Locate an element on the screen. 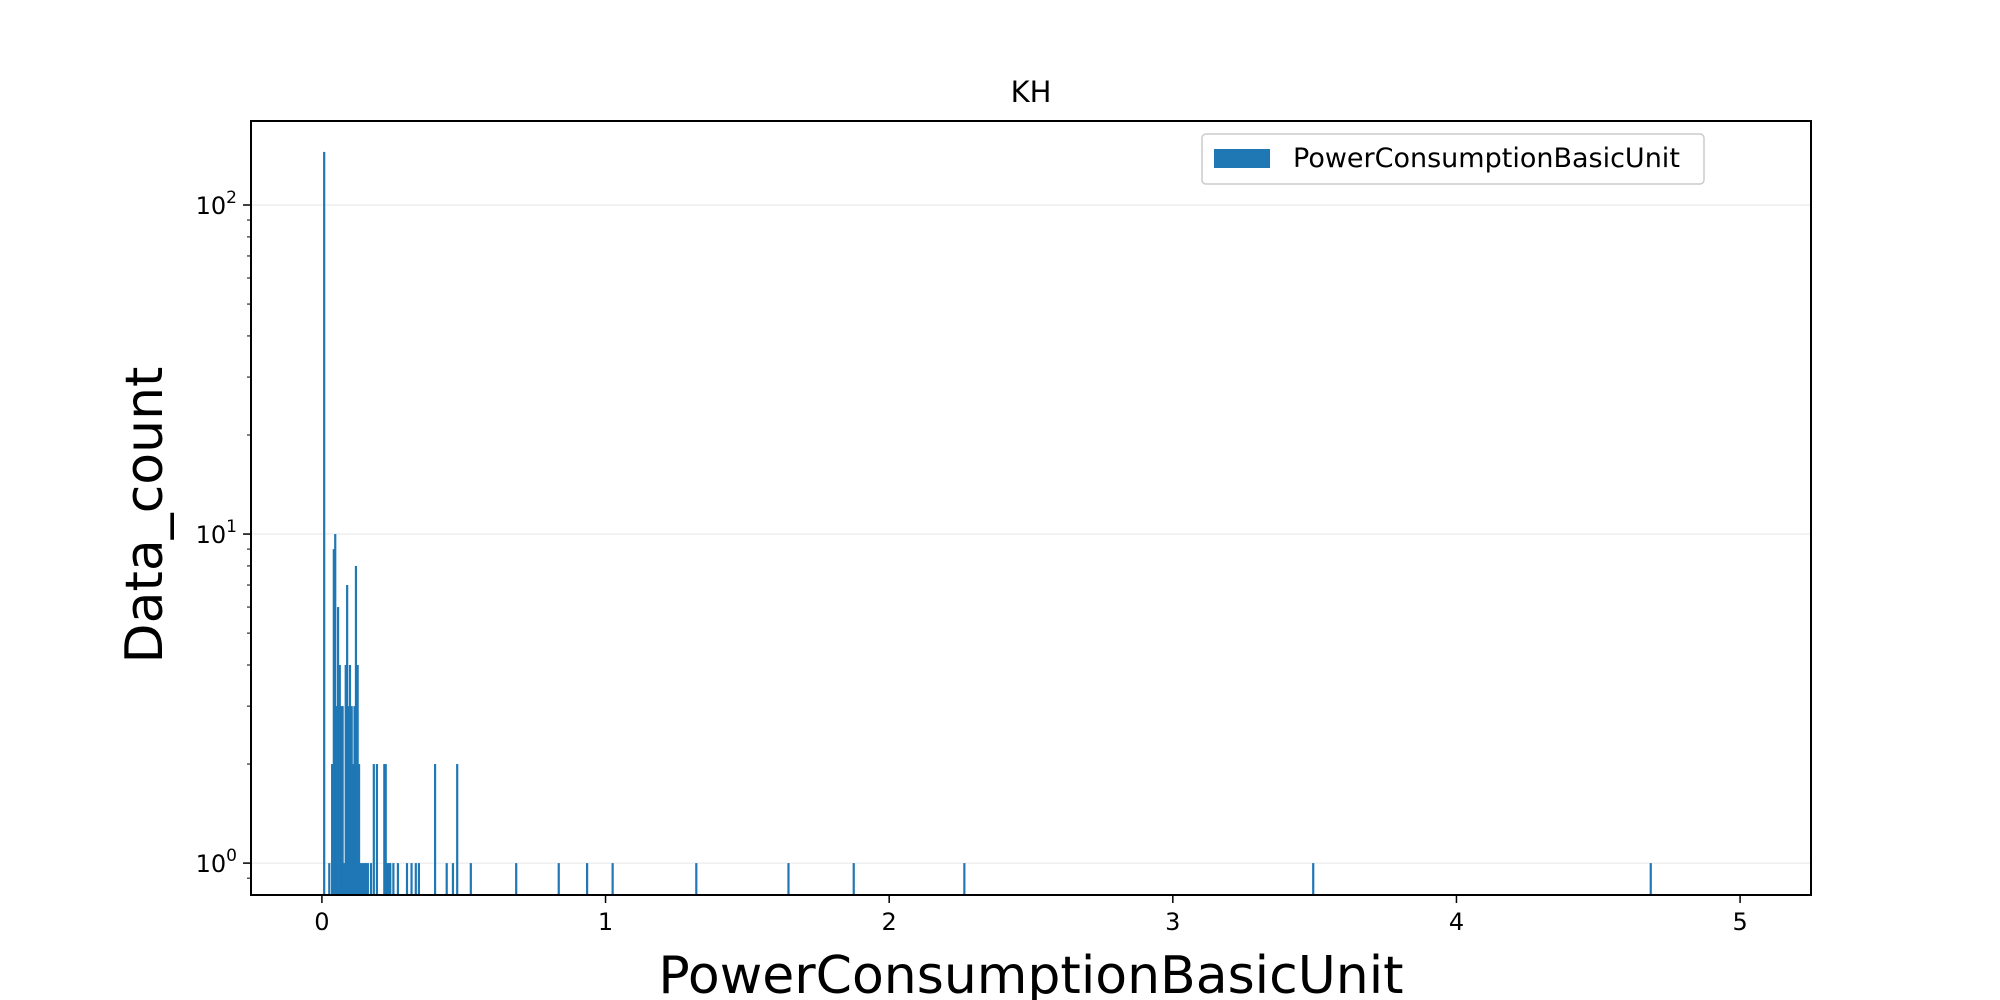 The width and height of the screenshot is (2000, 1000). y-axis-label: Data_count is located at coordinates (145, 515).